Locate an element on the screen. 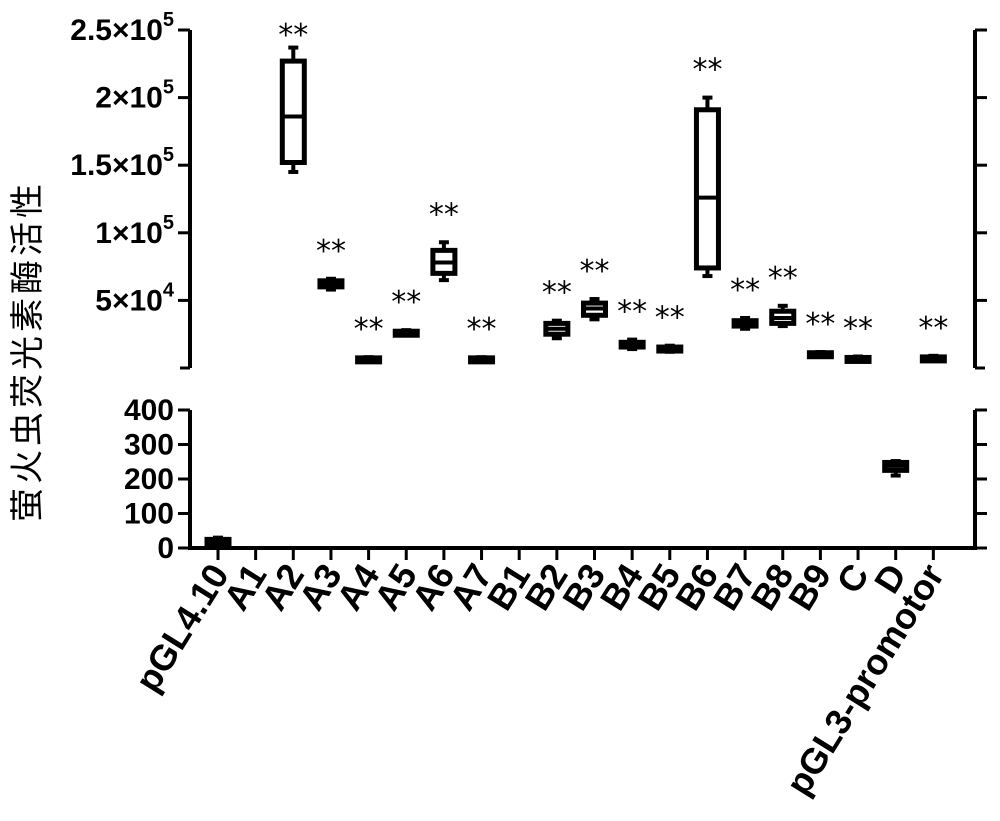 The image size is (1000, 821). upper-tick-label: 2×10⁵ is located at coordinates (134, 96).